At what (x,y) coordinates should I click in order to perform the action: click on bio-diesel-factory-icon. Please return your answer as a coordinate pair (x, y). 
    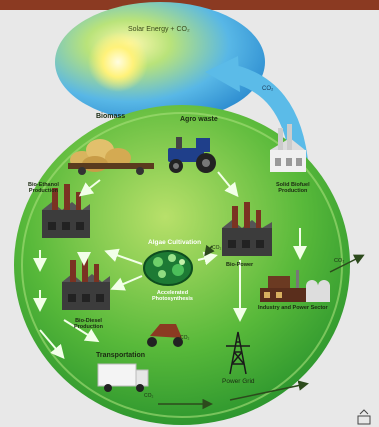
    Looking at the image, I should click on (86, 283).